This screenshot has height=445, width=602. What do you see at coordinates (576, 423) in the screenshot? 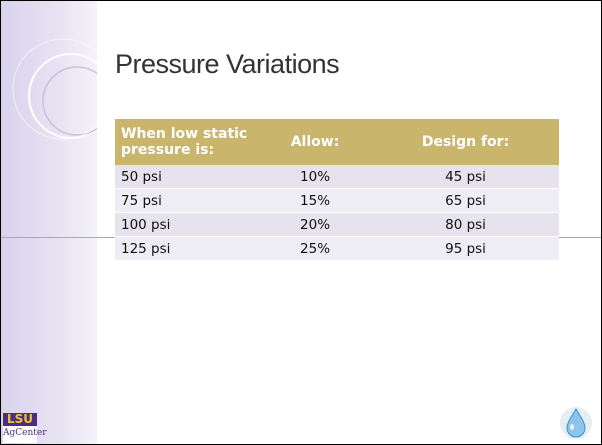
I see `drop-icon` at bounding box center [576, 423].